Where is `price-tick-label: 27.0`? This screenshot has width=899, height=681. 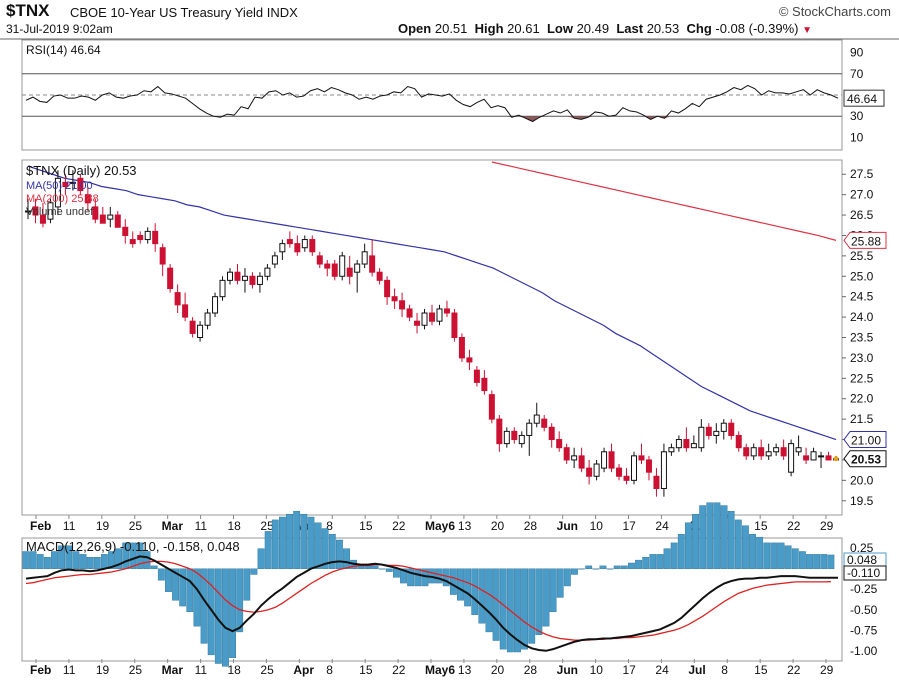 price-tick-label: 27.0 is located at coordinates (862, 195).